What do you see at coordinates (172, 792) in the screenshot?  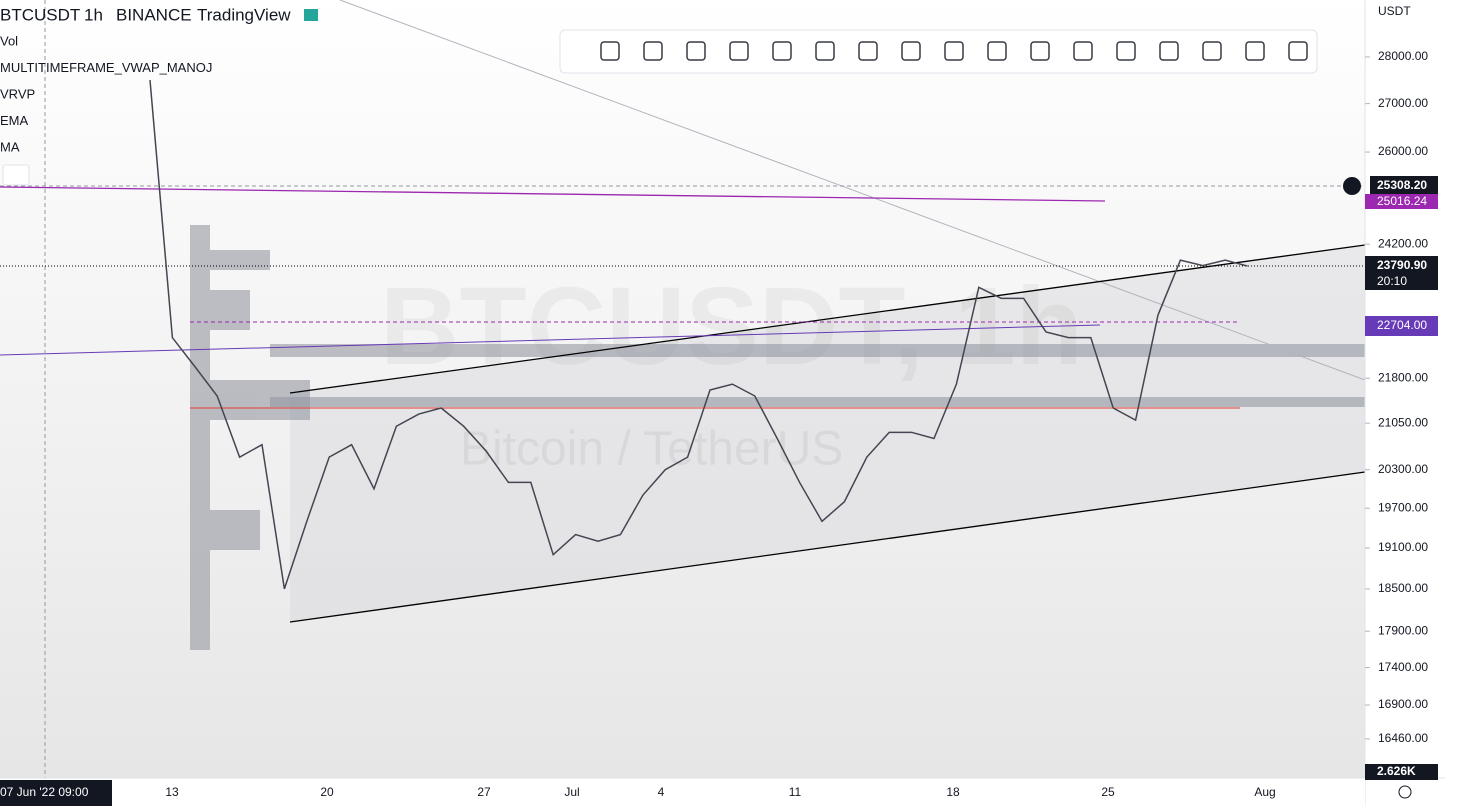 I see `x-tick-label: 13` at bounding box center [172, 792].